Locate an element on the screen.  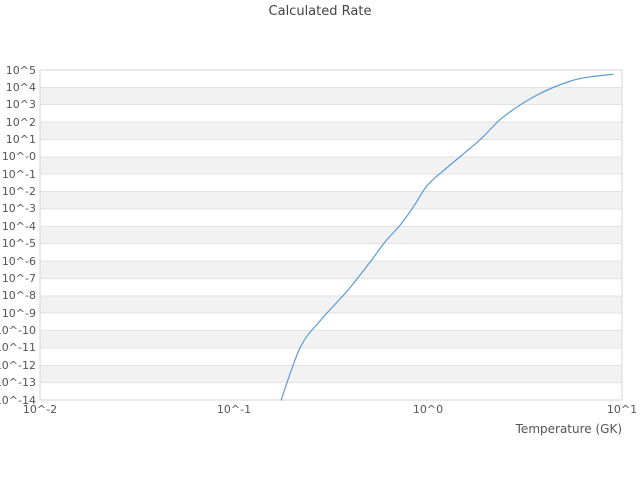
y-tick-label: 10^1 is located at coordinates (20, 139).